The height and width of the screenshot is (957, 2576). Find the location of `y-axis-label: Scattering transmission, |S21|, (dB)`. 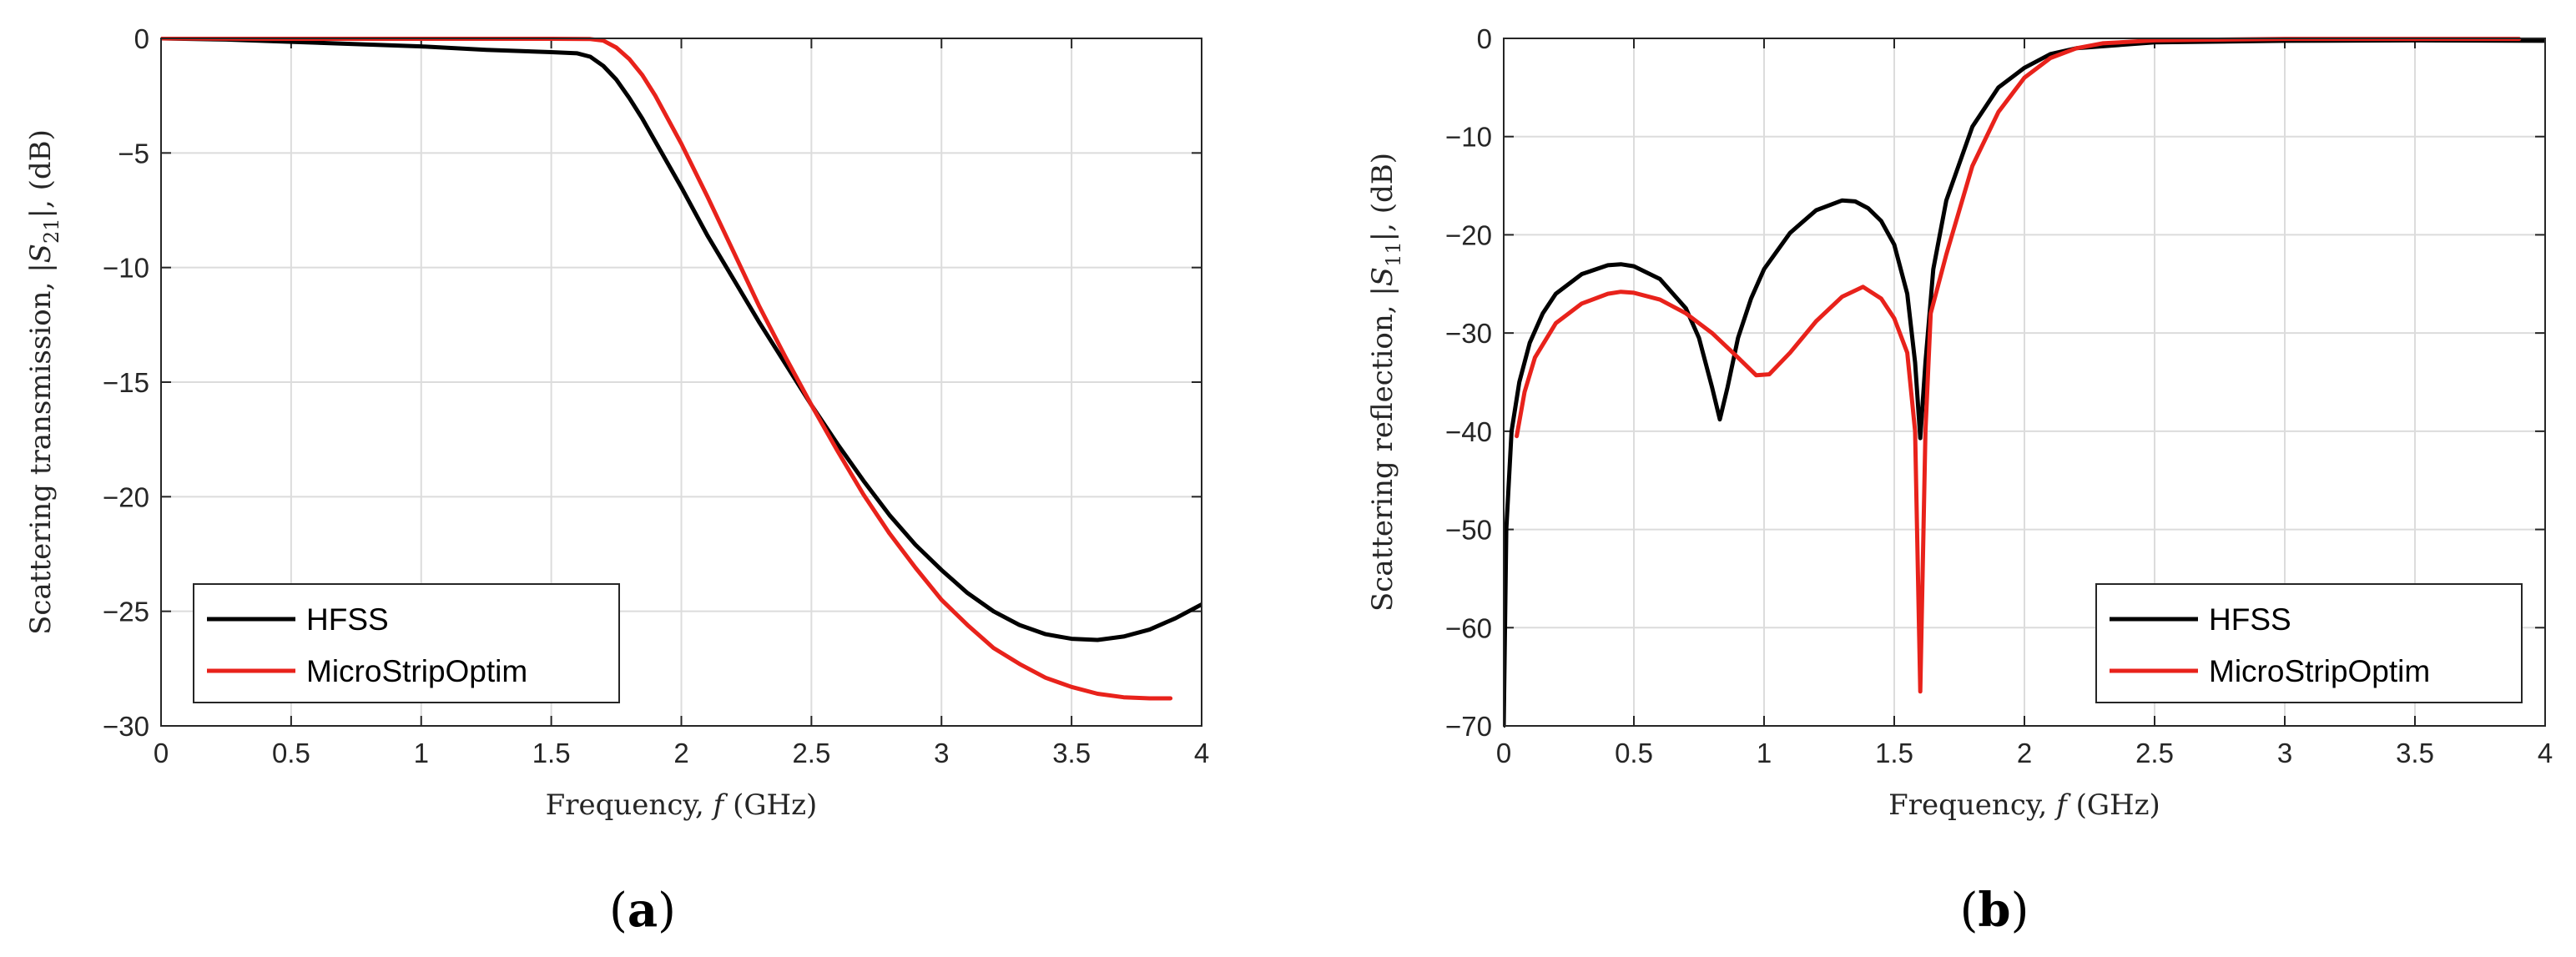

y-axis-label: Scattering transmission, |S21|, (dB) is located at coordinates (43, 382).